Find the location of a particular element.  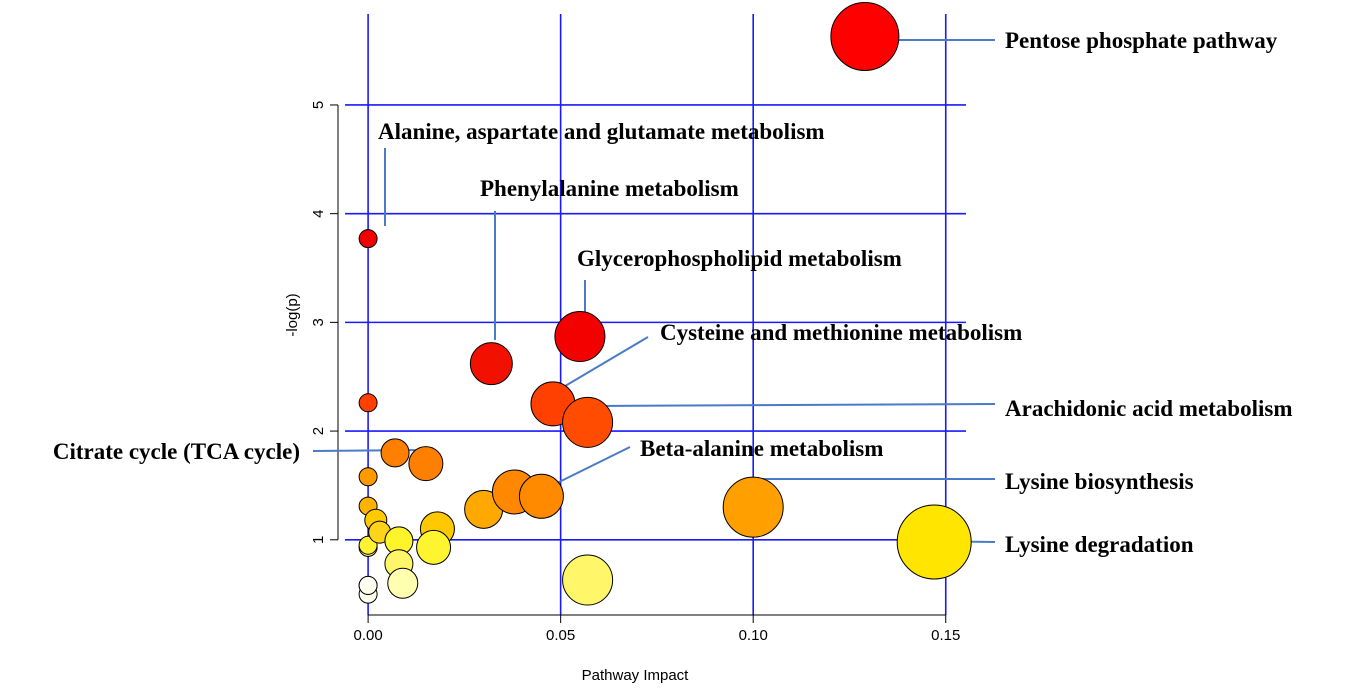

annotation-label: Glycerophospholipid metabolism is located at coordinates (739, 258).